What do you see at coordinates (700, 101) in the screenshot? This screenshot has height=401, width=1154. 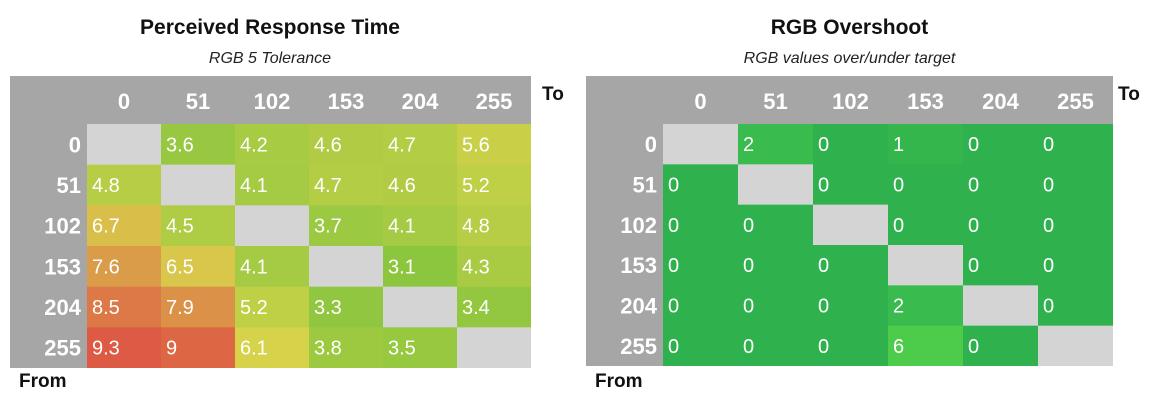 I see `column-tick-label: 0` at bounding box center [700, 101].